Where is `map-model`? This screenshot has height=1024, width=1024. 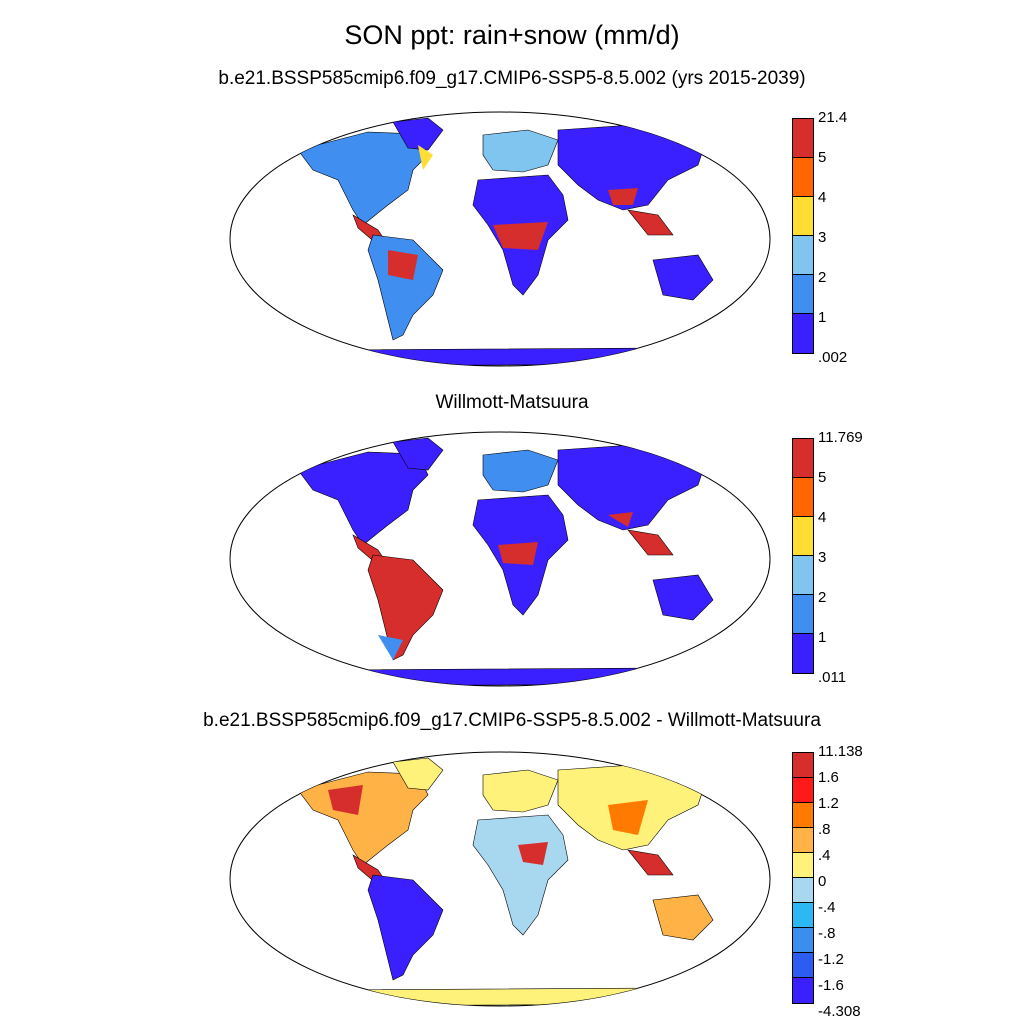
map-model is located at coordinates (500, 239).